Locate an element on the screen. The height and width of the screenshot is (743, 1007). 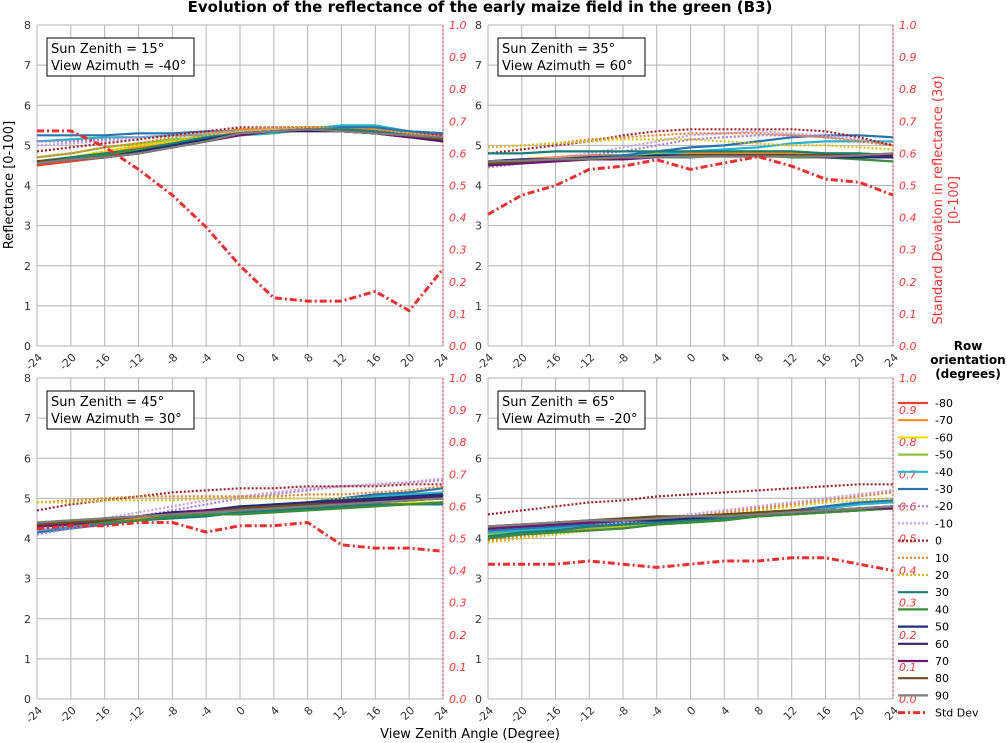
legend-label-50: 50 is located at coordinates (942, 627).